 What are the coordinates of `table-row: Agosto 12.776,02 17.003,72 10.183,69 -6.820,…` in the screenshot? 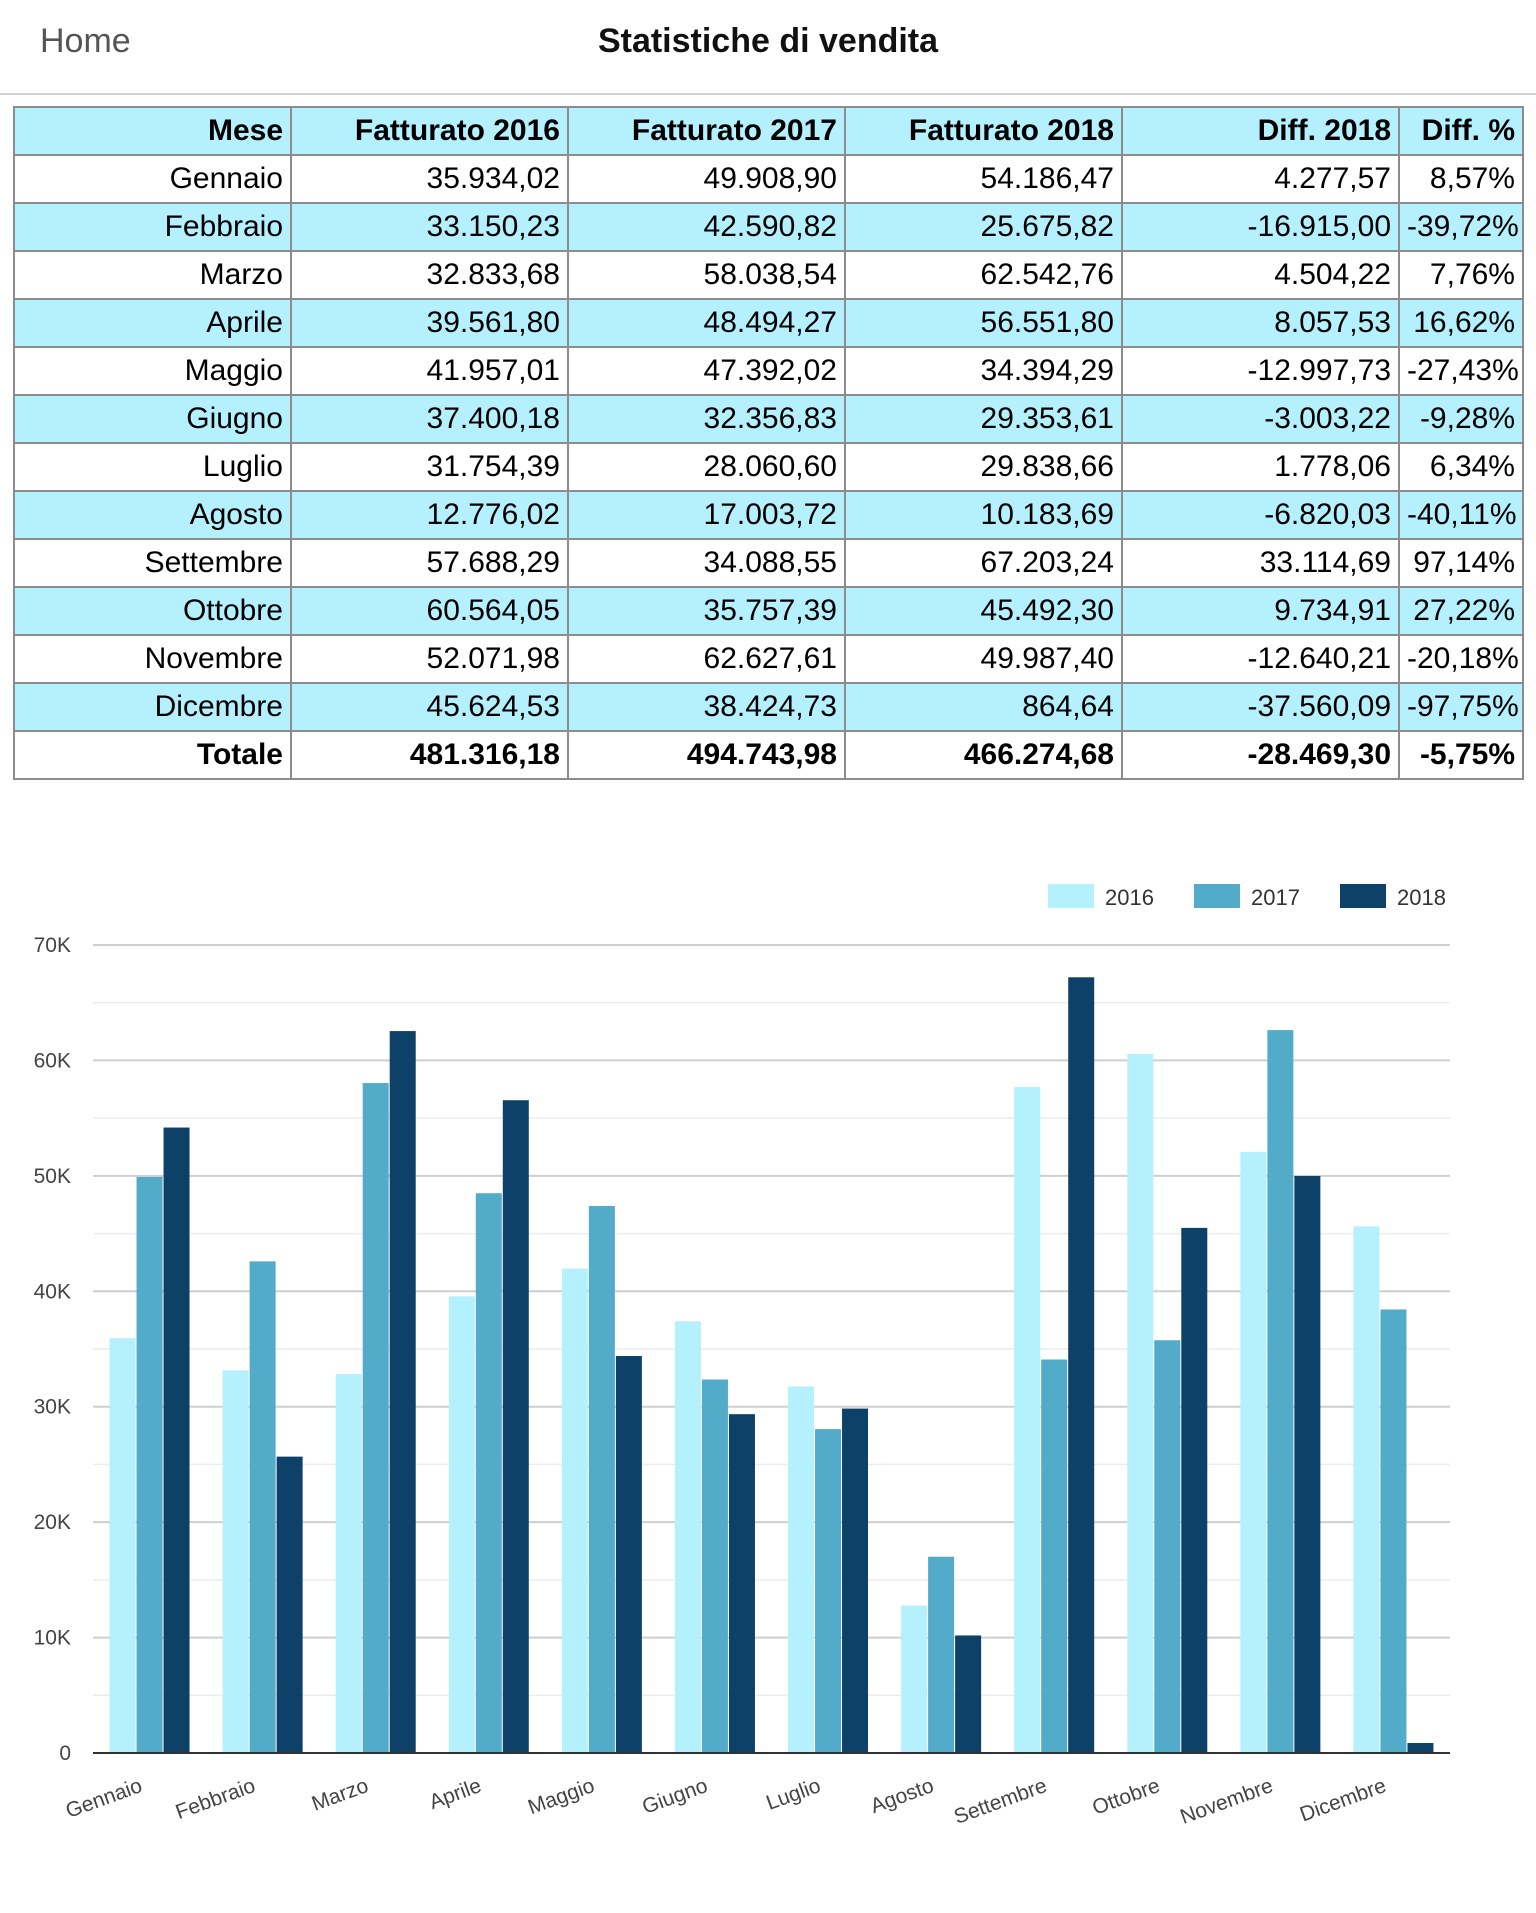 It's located at (768, 515).